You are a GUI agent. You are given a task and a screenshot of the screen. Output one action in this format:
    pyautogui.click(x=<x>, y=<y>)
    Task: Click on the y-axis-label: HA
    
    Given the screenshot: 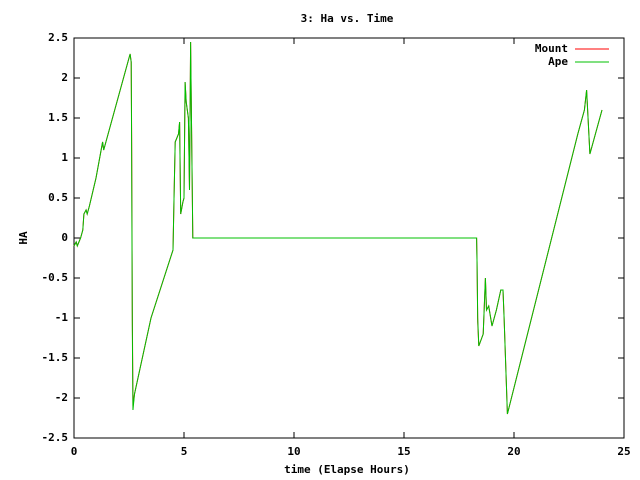 What is the action you would take?
    pyautogui.click(x=23, y=238)
    